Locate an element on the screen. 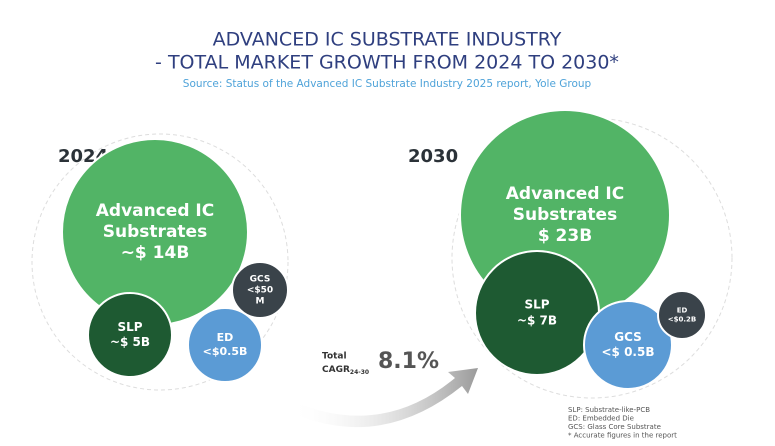 This screenshot has height=446, width=775. cagr-label: Total is located at coordinates (334, 357).